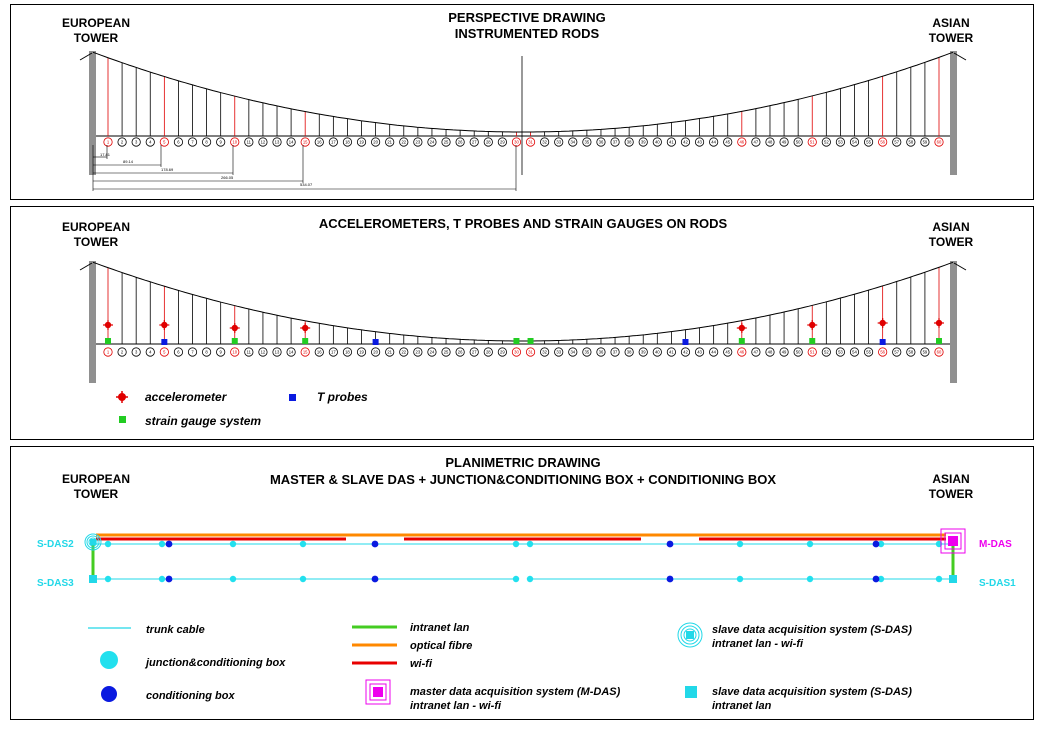 This screenshot has height=732, width=1044. I want to click on asian-tower-label: ASIAN, so click(950, 23).